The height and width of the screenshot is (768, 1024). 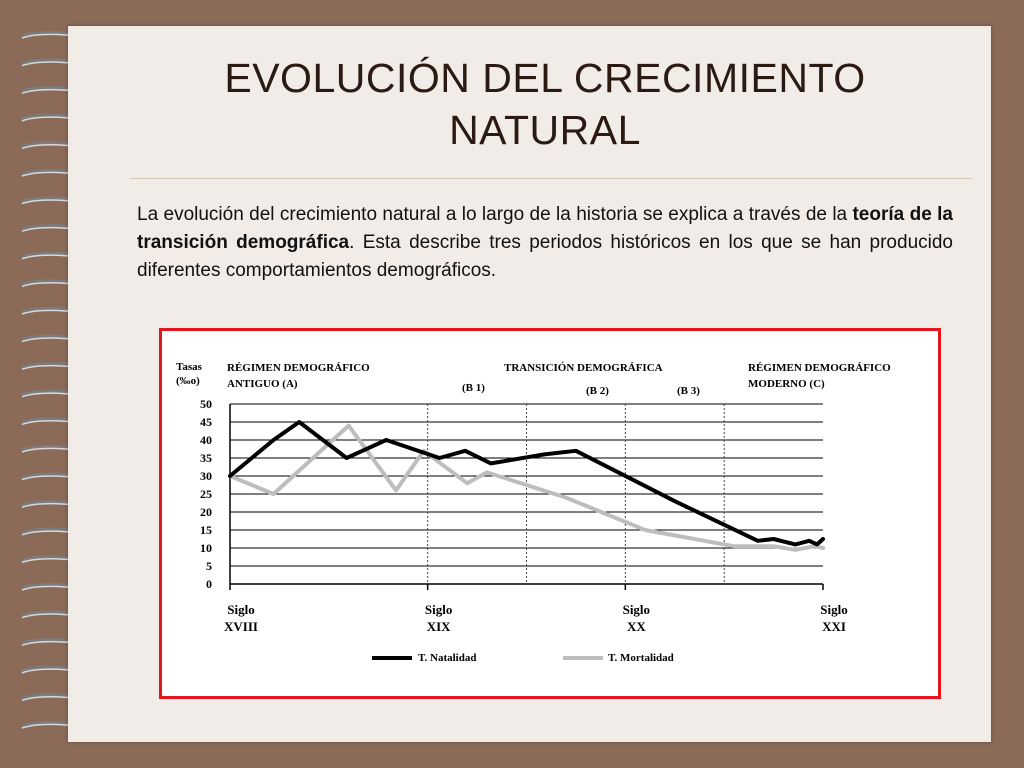 What do you see at coordinates (206, 404) in the screenshot?
I see `y-tick-label: 50` at bounding box center [206, 404].